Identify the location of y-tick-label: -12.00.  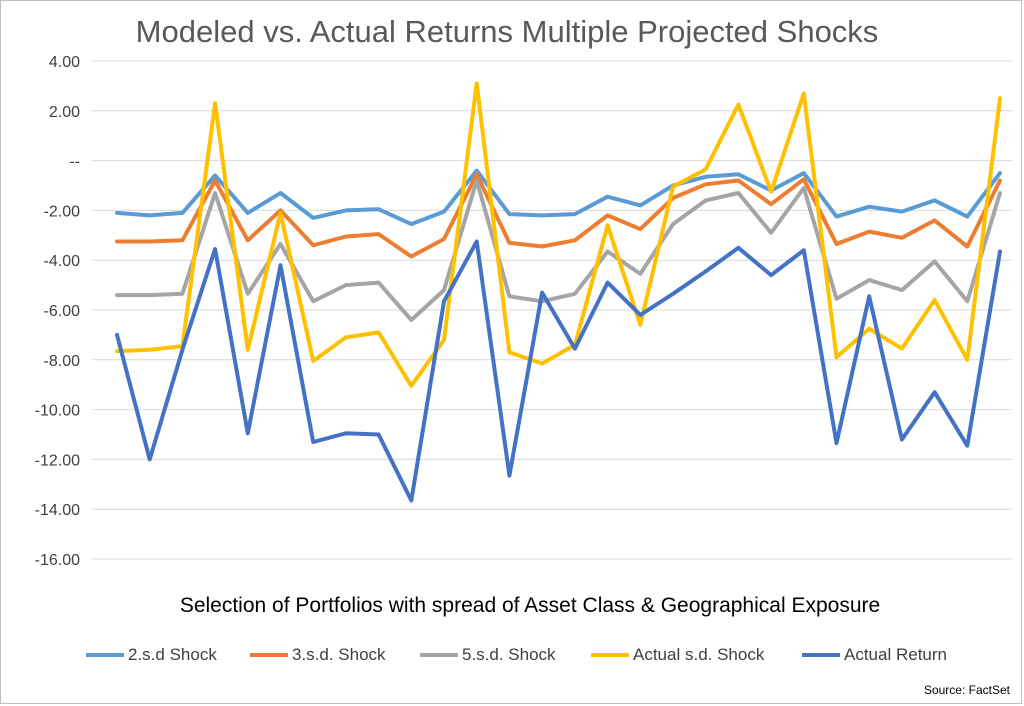
(57, 460).